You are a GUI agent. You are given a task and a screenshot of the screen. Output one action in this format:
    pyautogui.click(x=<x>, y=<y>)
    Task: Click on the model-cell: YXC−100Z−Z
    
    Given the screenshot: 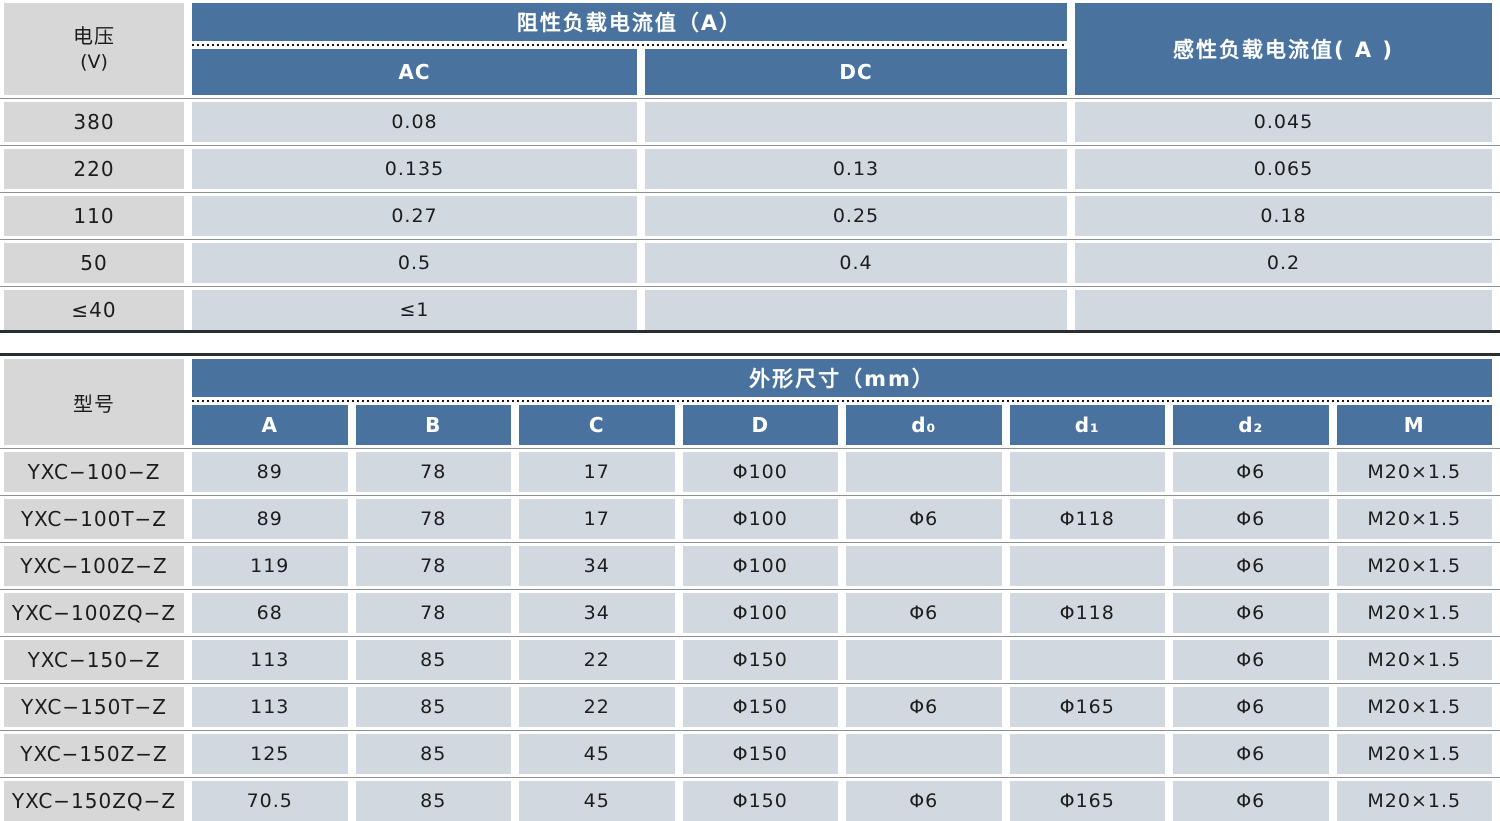 What is the action you would take?
    pyautogui.click(x=94, y=566)
    